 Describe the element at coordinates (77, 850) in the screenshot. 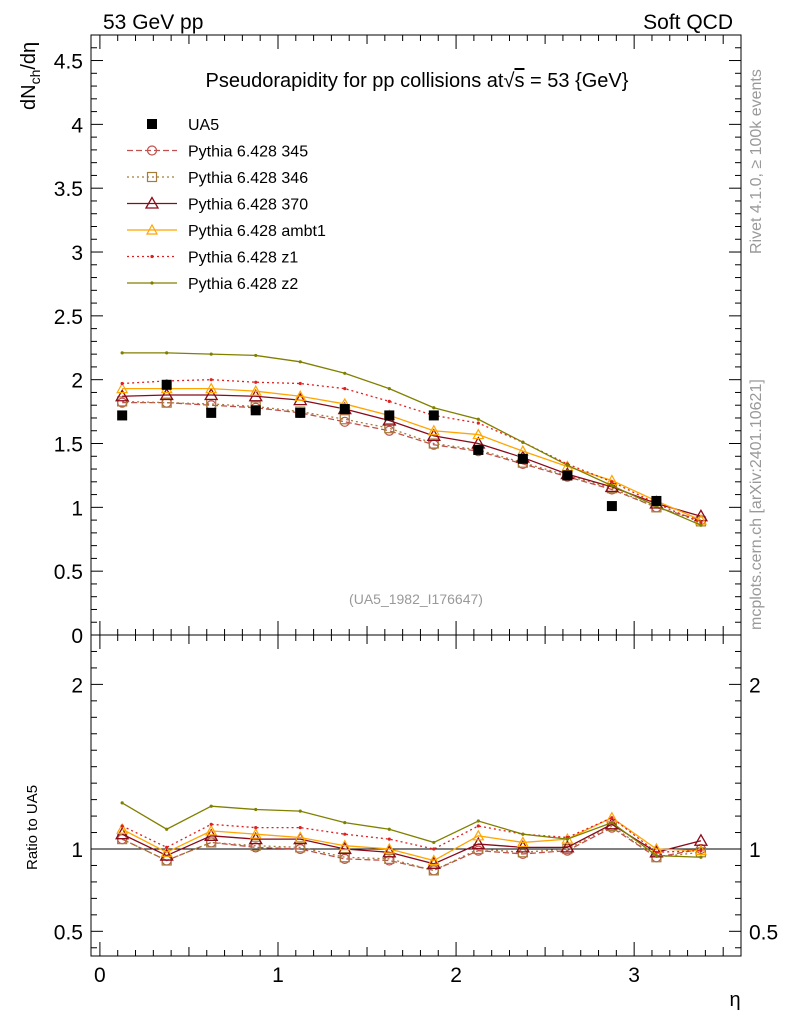

I see `ratio-tick-label: 1` at that location.